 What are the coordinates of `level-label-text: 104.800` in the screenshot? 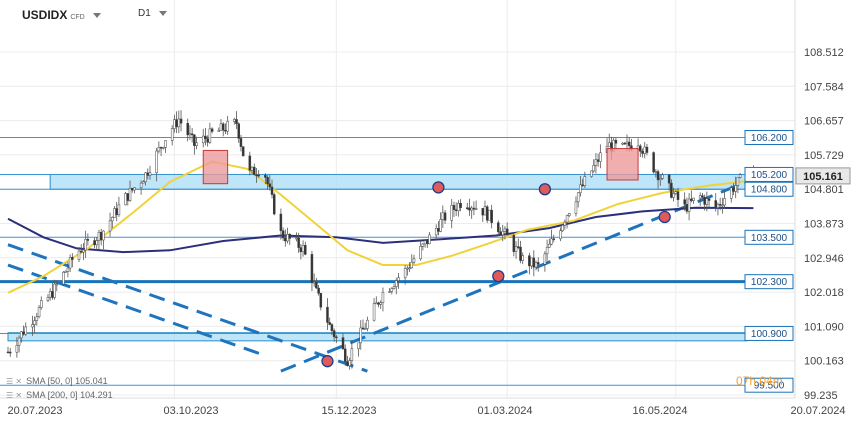 It's located at (769, 190).